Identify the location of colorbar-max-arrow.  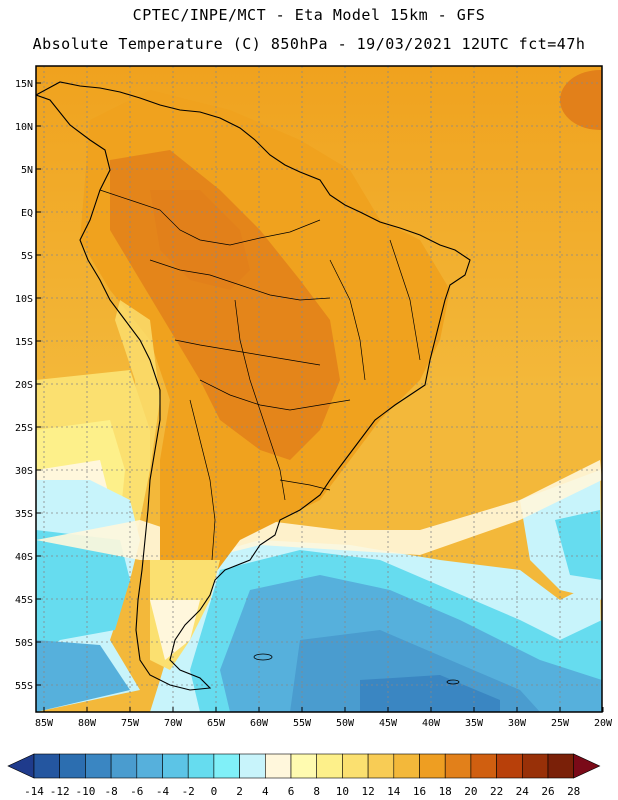
(587, 766).